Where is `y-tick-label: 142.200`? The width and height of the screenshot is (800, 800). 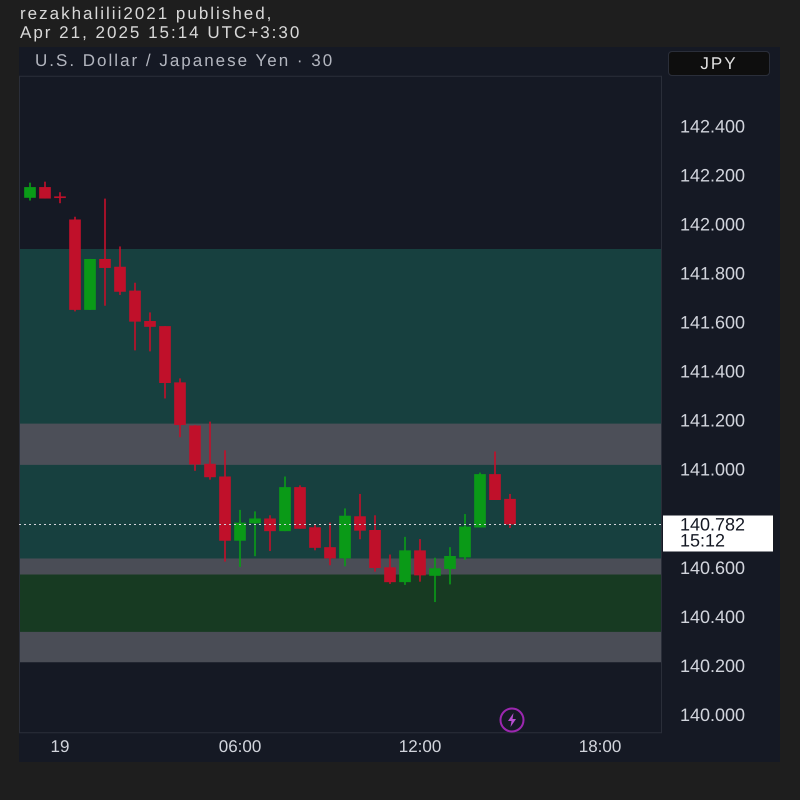
y-tick-label: 142.200 is located at coordinates (713, 175).